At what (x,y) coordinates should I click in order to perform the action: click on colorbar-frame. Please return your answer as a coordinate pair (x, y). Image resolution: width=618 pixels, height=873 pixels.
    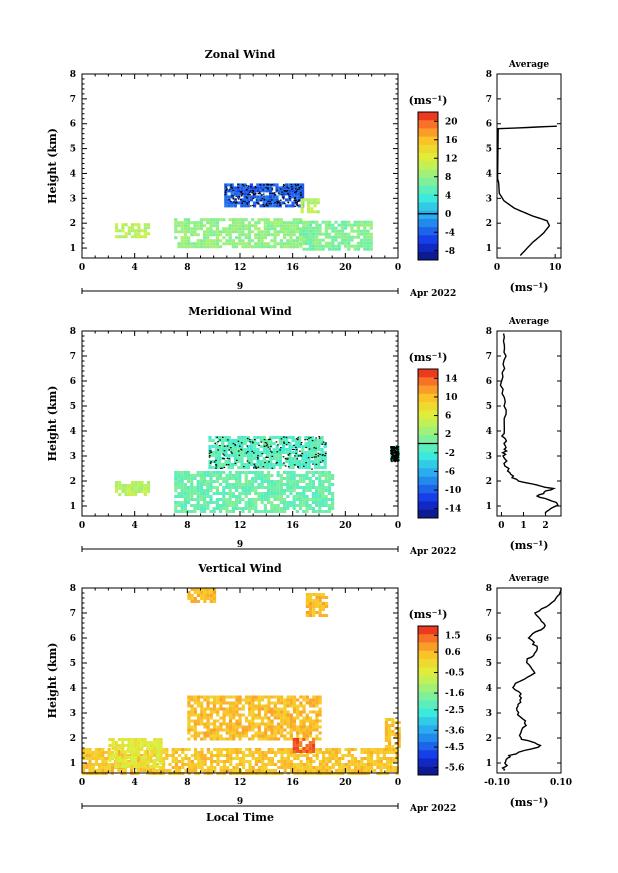
    Looking at the image, I should click on (428, 700).